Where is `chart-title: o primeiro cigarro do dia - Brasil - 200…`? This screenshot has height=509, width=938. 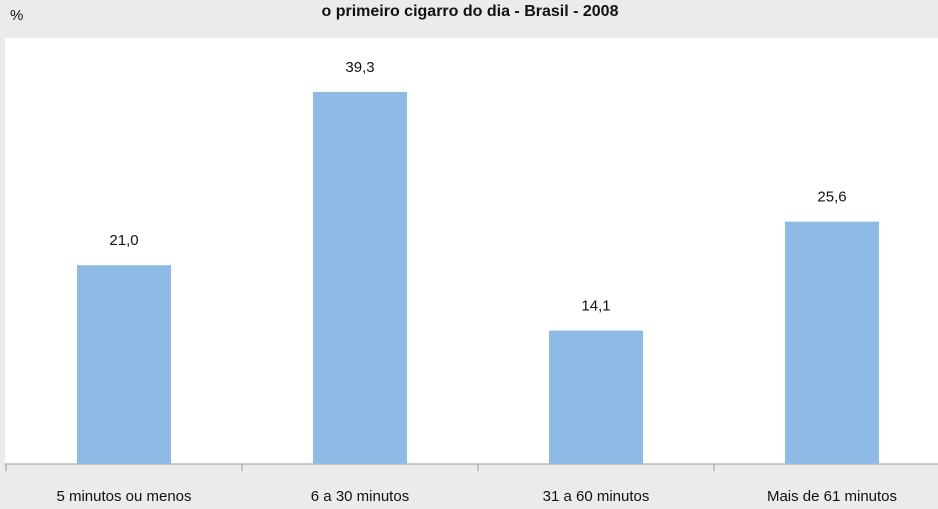 chart-title: o primeiro cigarro do dia - Brasil - 200… is located at coordinates (470, 11).